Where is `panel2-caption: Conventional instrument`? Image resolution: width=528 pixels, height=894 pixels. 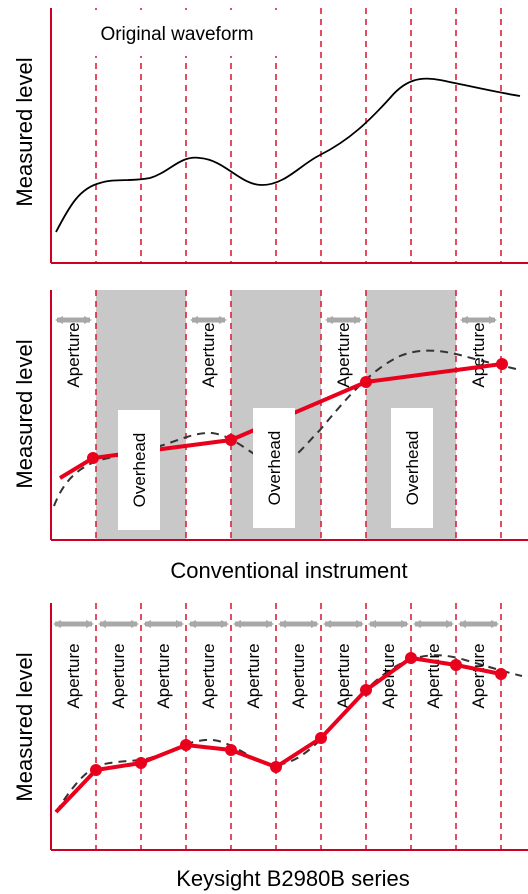 panel2-caption: Conventional instrument is located at coordinates (288, 570).